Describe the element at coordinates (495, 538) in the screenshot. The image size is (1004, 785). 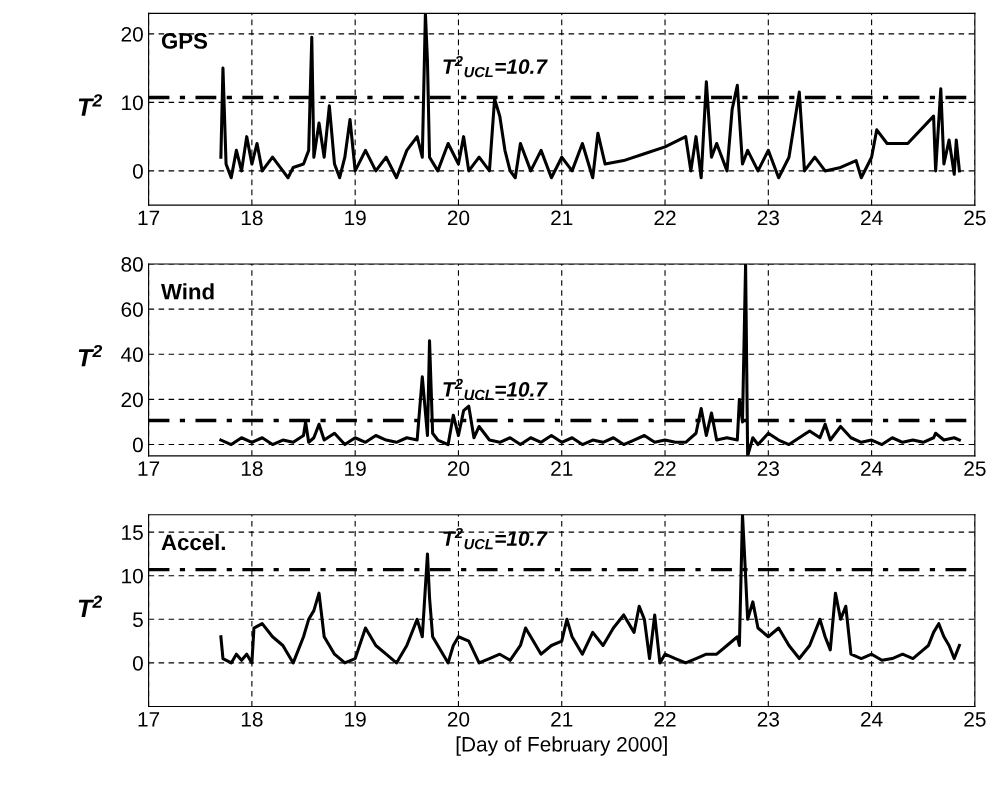
I see `ref-line-label: T$^{2}$$_{UCL}$=10.7` at that location.